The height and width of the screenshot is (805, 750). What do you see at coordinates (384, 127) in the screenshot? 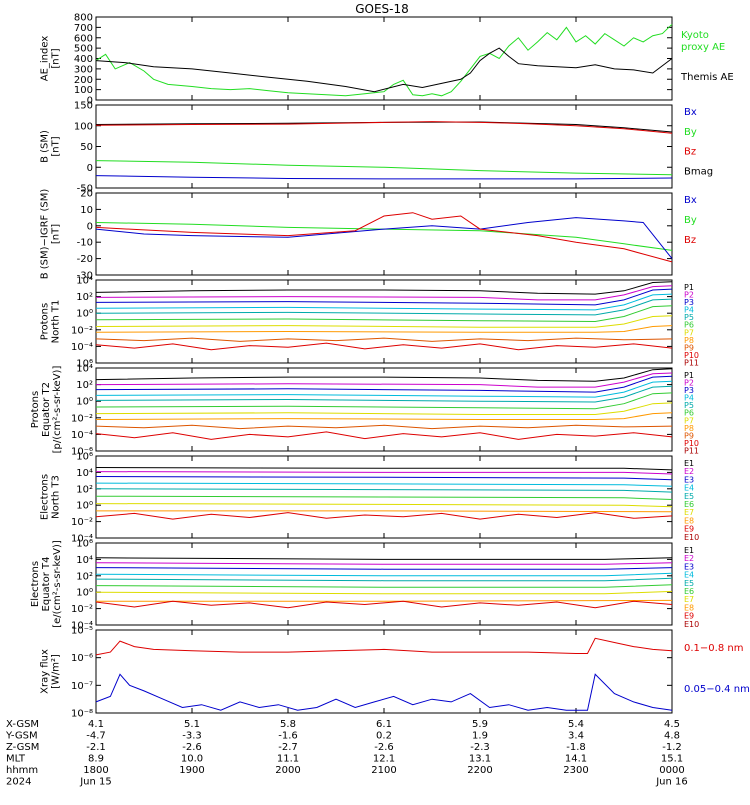
I see `series-line-bmag` at bounding box center [384, 127].